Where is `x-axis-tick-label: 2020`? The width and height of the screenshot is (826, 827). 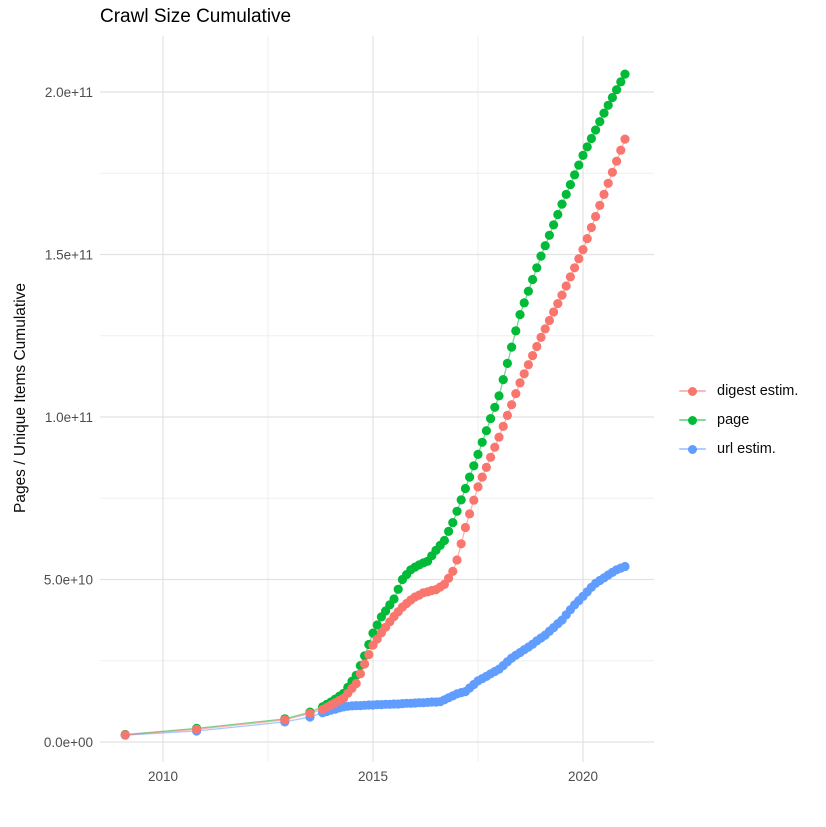 x-axis-tick-label: 2020 is located at coordinates (583, 776).